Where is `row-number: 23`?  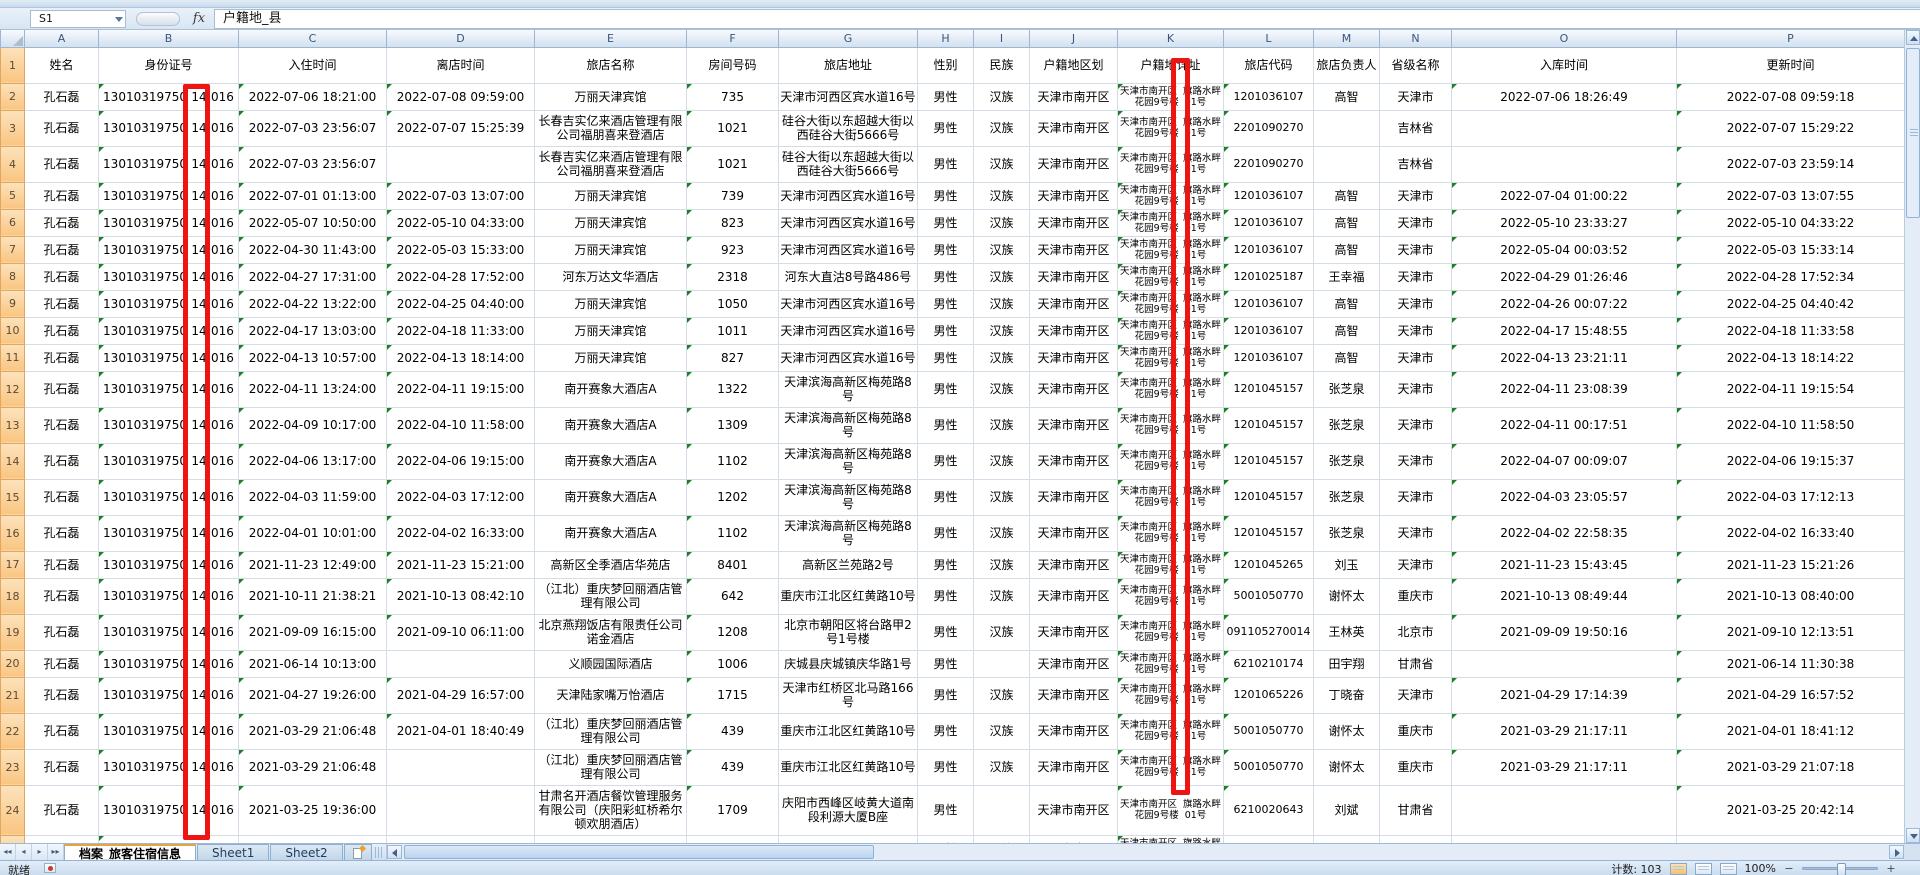 row-number: 23 is located at coordinates (12, 767).